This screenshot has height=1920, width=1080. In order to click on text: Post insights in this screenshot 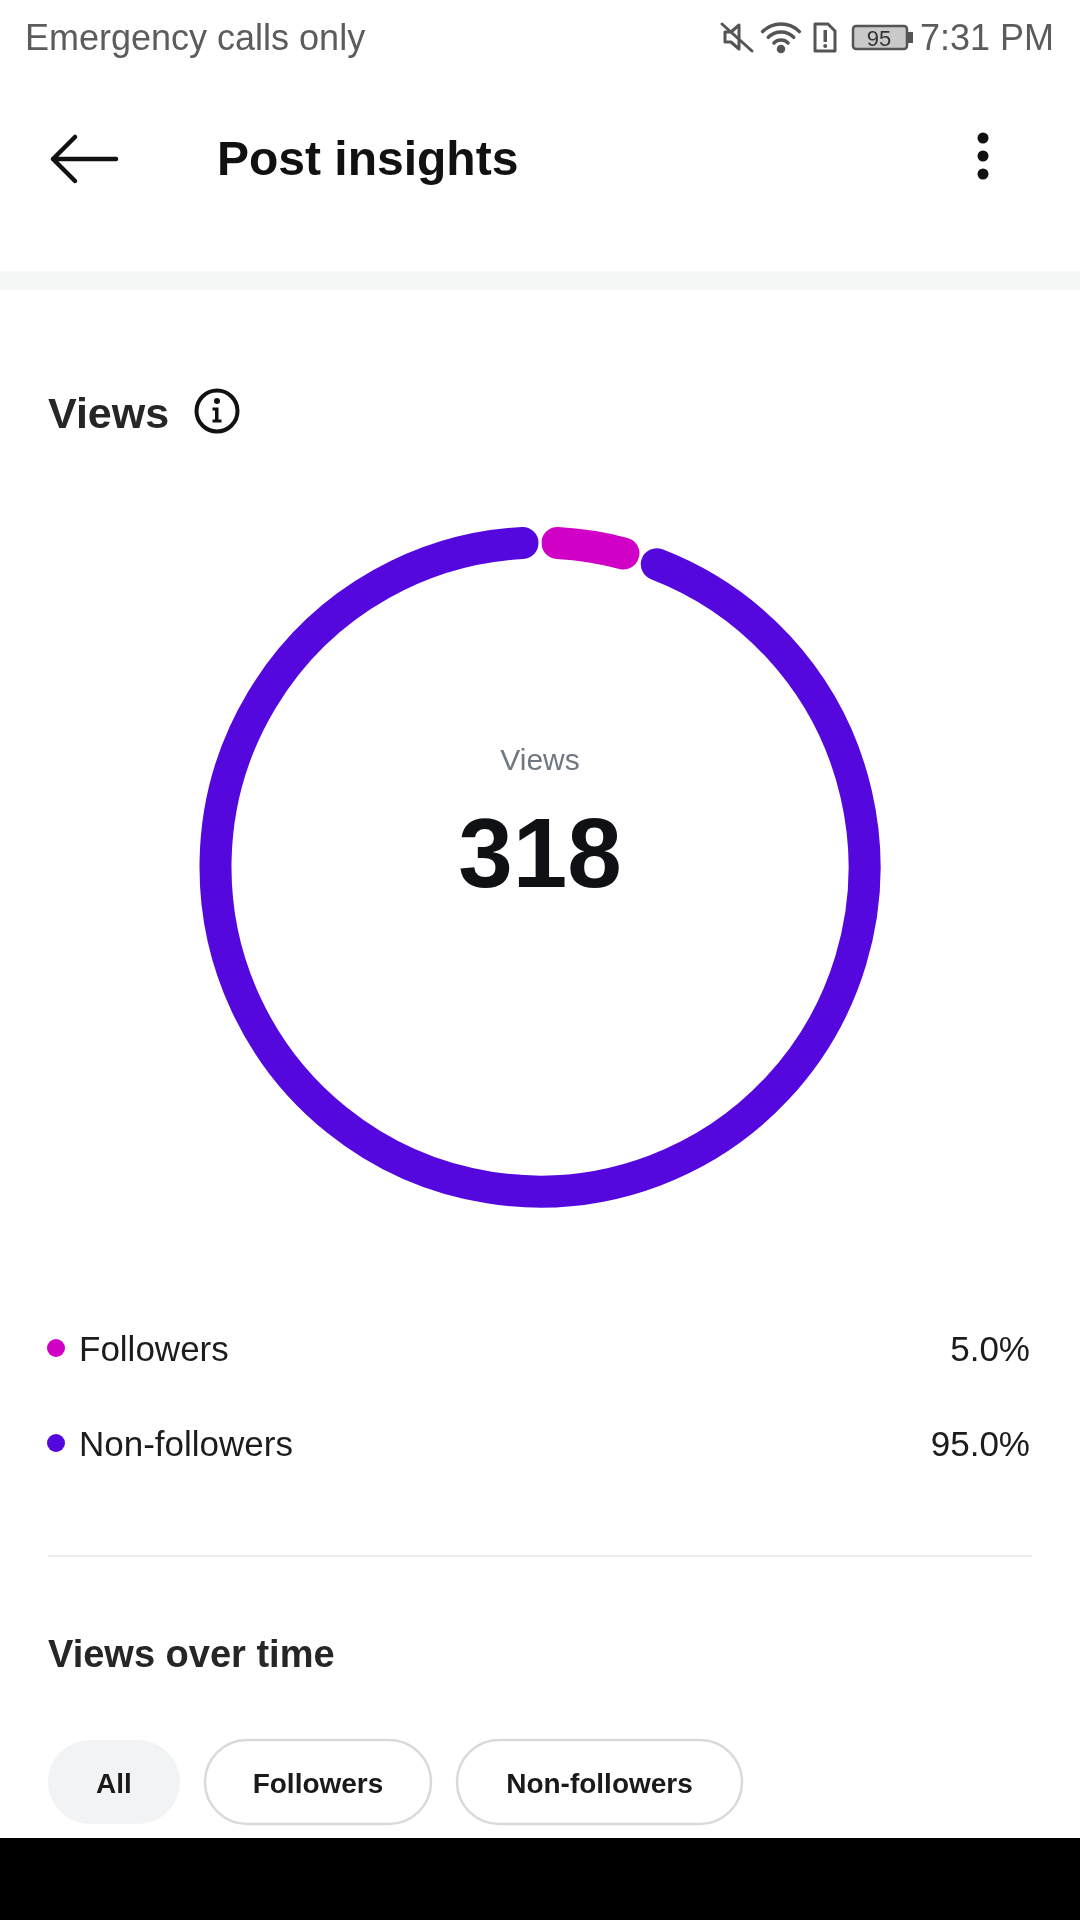, I will do `click(368, 158)`.